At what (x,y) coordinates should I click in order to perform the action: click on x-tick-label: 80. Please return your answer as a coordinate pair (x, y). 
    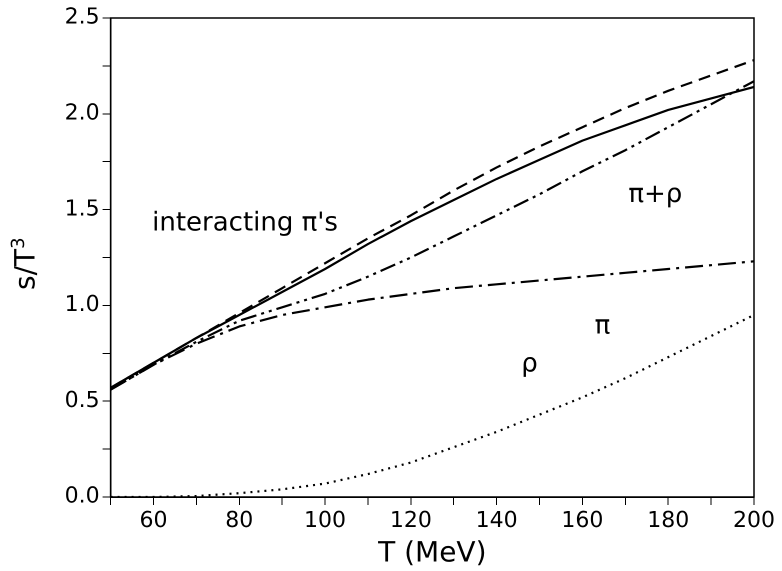
    Looking at the image, I should click on (239, 520).